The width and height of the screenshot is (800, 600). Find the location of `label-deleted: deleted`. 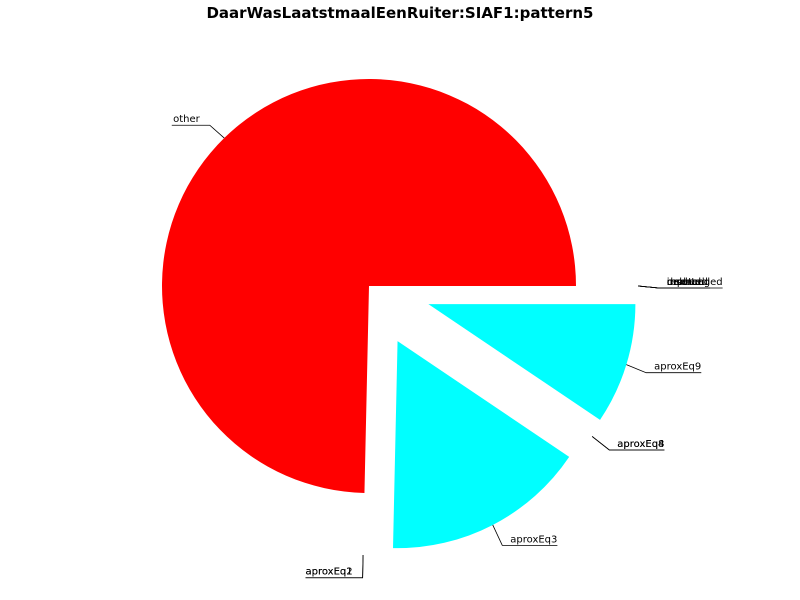

label-deleted: deleted is located at coordinates (686, 282).